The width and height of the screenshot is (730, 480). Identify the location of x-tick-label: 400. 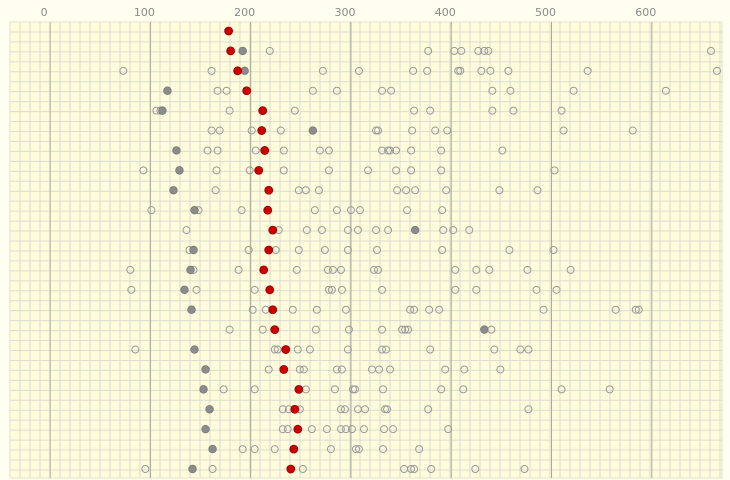
(445, 12).